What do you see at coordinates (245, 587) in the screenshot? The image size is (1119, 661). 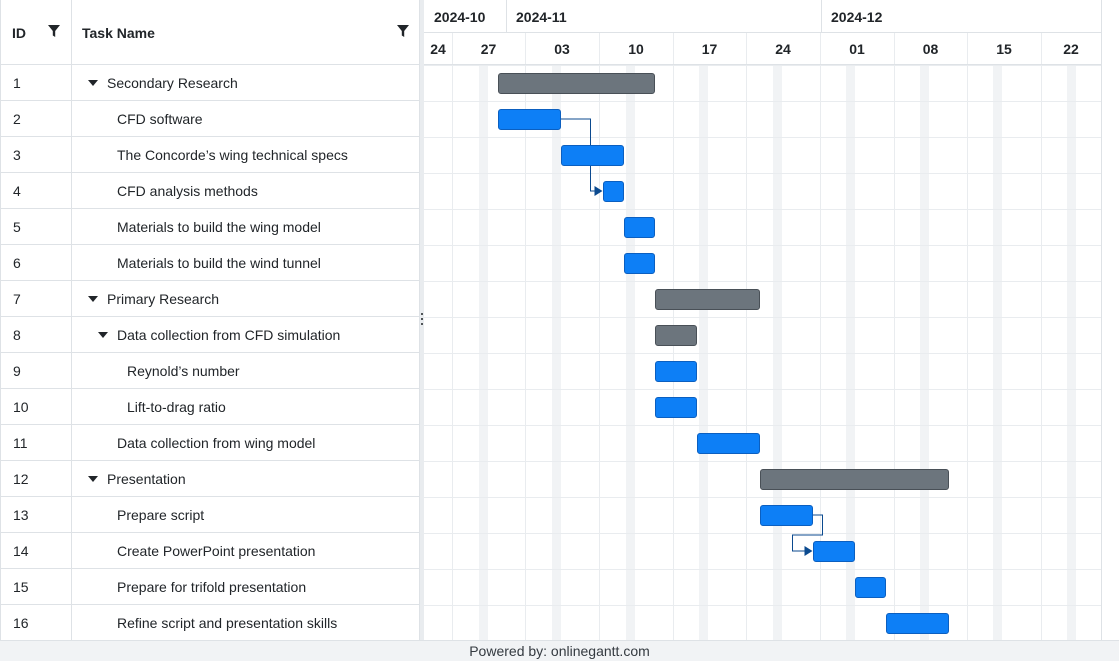 I see `task-name-cell: Prepare for trifold presentation` at bounding box center [245, 587].